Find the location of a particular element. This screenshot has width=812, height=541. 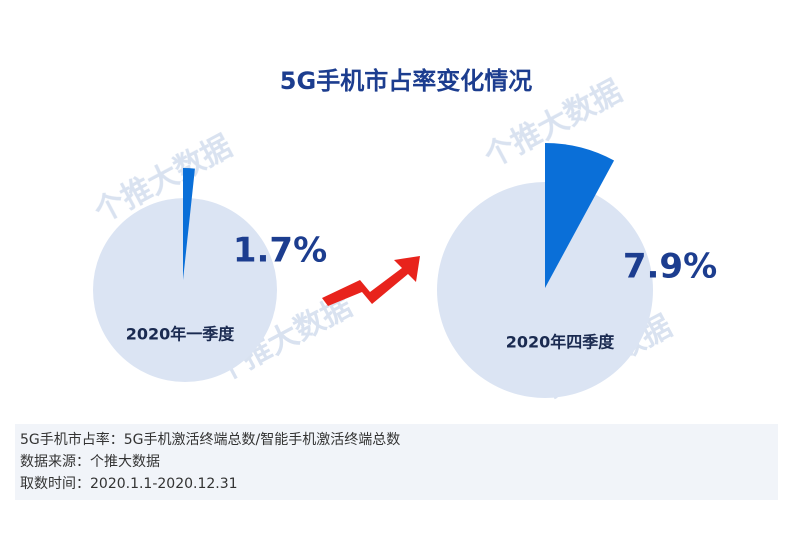

pie-label: 2020年四季度 is located at coordinates (561, 342).